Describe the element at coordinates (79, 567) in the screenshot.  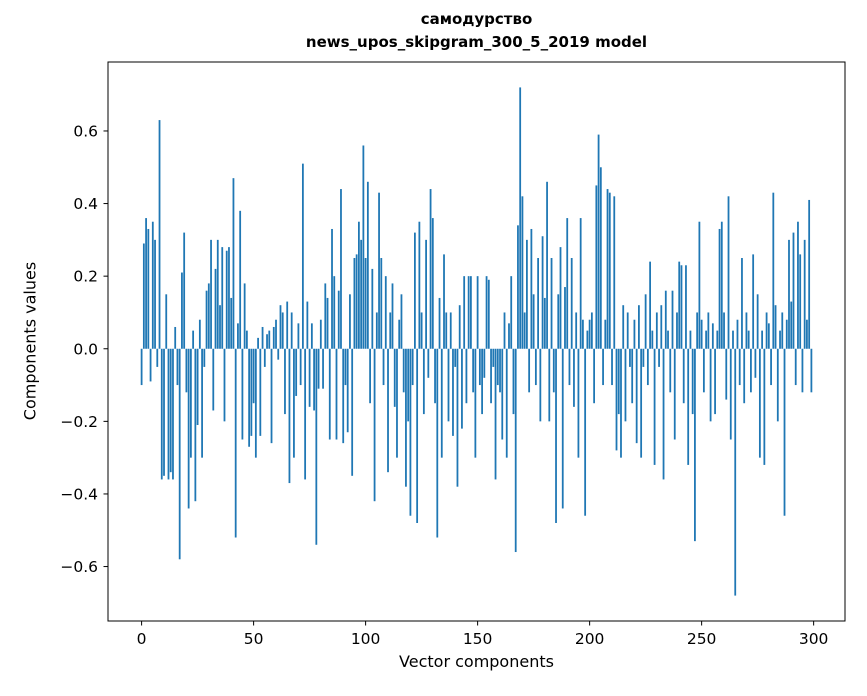
I see `y-tick-label: −0.6` at that location.